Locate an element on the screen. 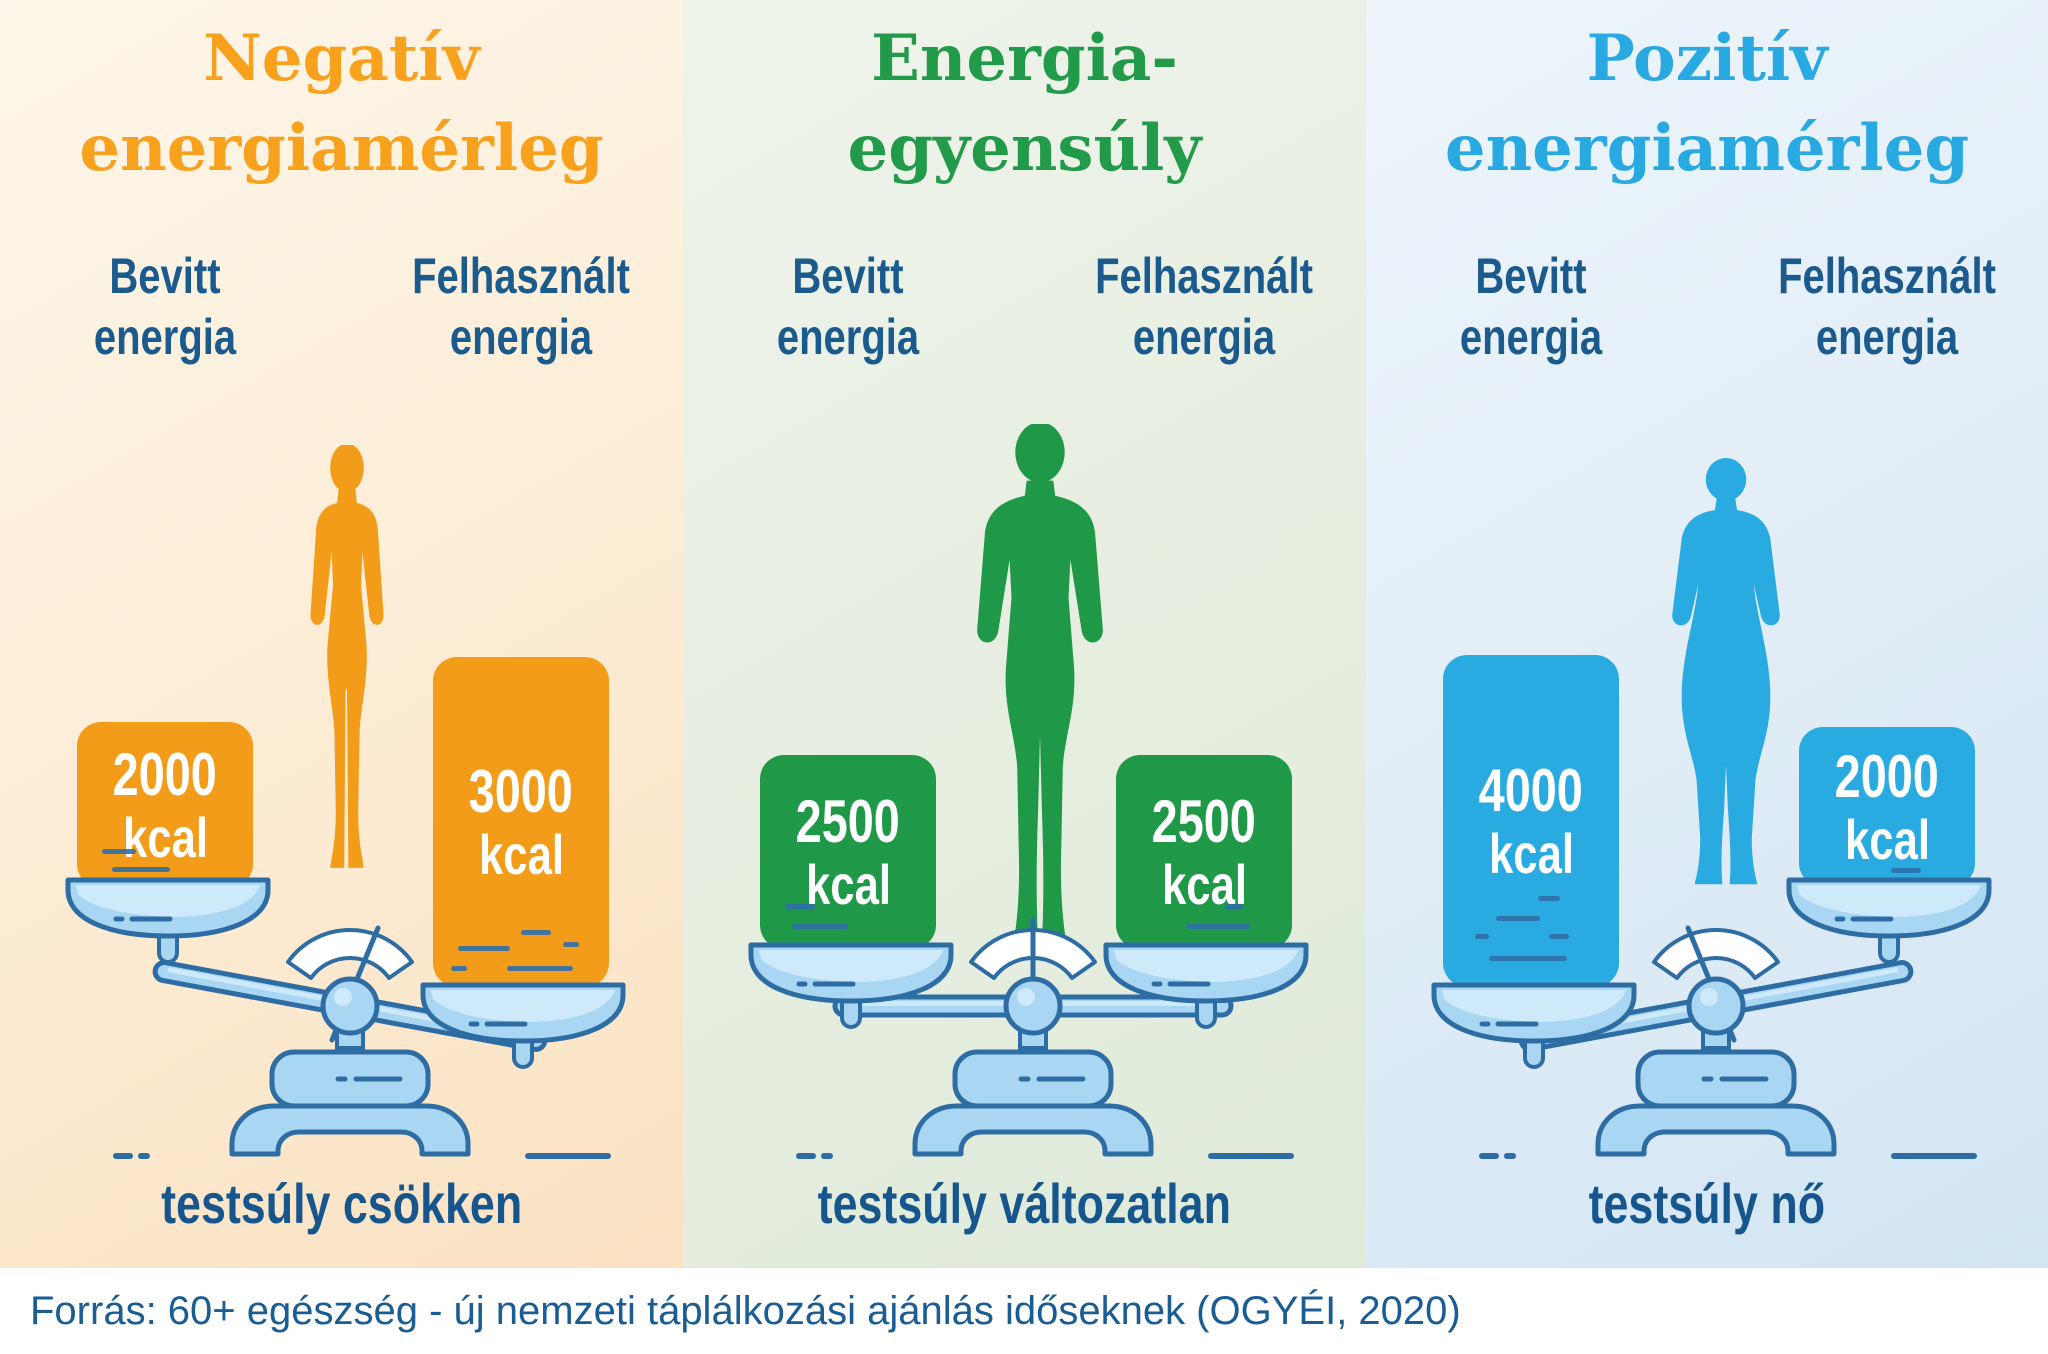  thin-person-silhouette-icon is located at coordinates (347, 656).